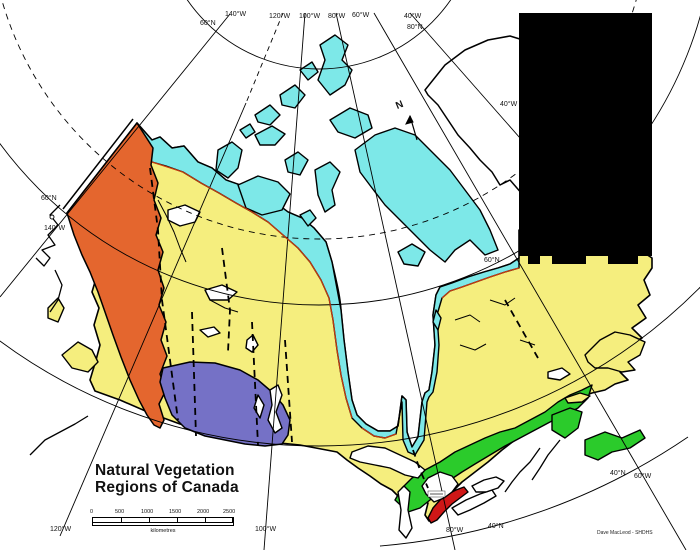 Image resolution: width=700 pixels, height=550 pixels. What do you see at coordinates (379, 433) in the screenshot?
I see `treeline-south-bay` at bounding box center [379, 433].